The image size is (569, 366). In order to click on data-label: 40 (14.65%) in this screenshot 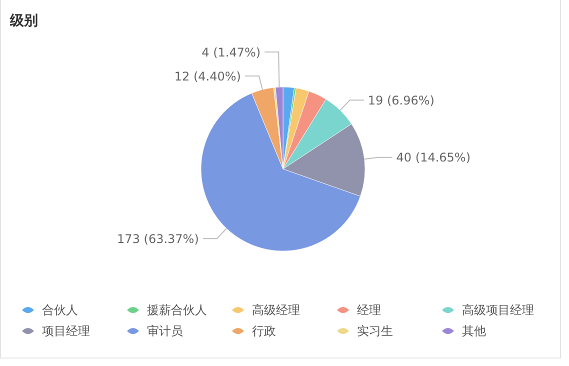, I will do `click(433, 157)`.